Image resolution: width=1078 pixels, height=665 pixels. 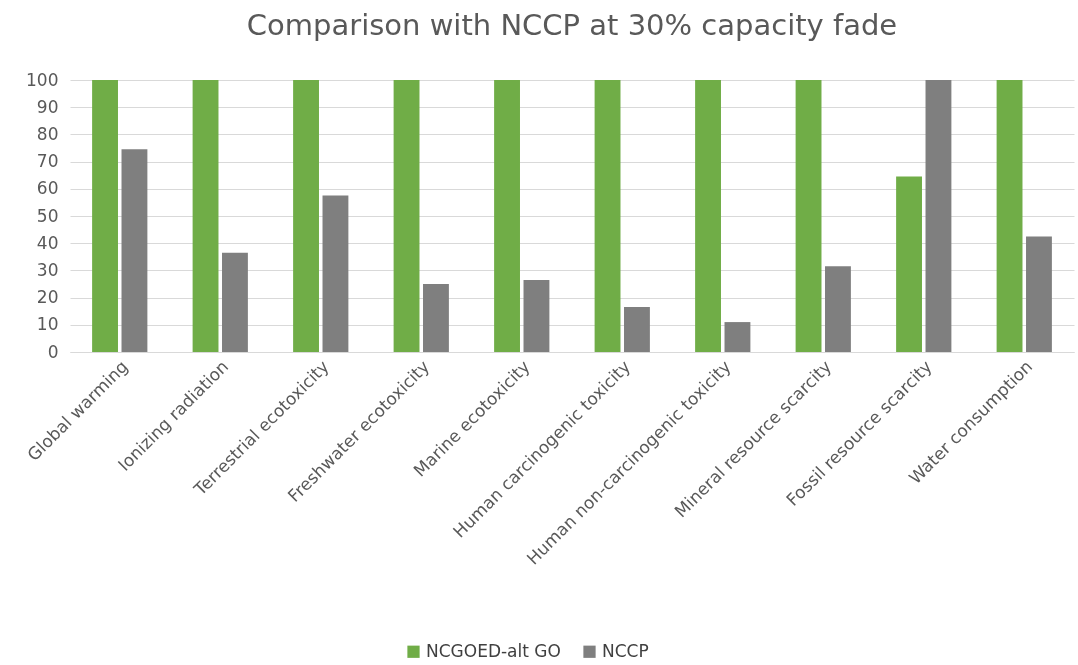 What do you see at coordinates (625, 650) in the screenshot?
I see `legend-label: NCCP` at bounding box center [625, 650].